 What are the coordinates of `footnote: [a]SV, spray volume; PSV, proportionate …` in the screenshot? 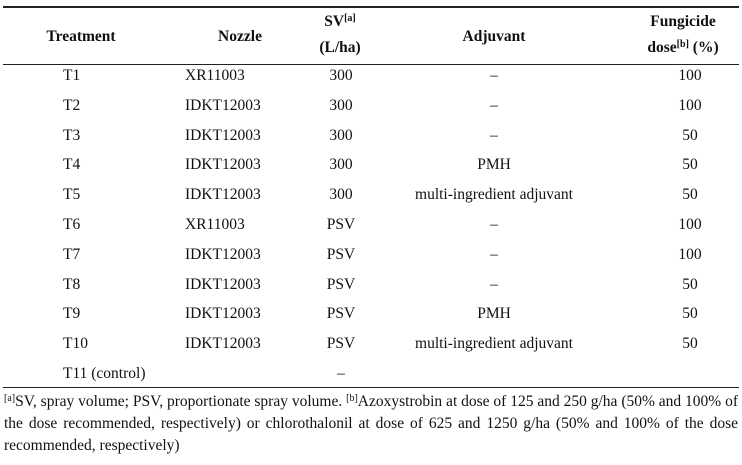 It's located at (371, 424).